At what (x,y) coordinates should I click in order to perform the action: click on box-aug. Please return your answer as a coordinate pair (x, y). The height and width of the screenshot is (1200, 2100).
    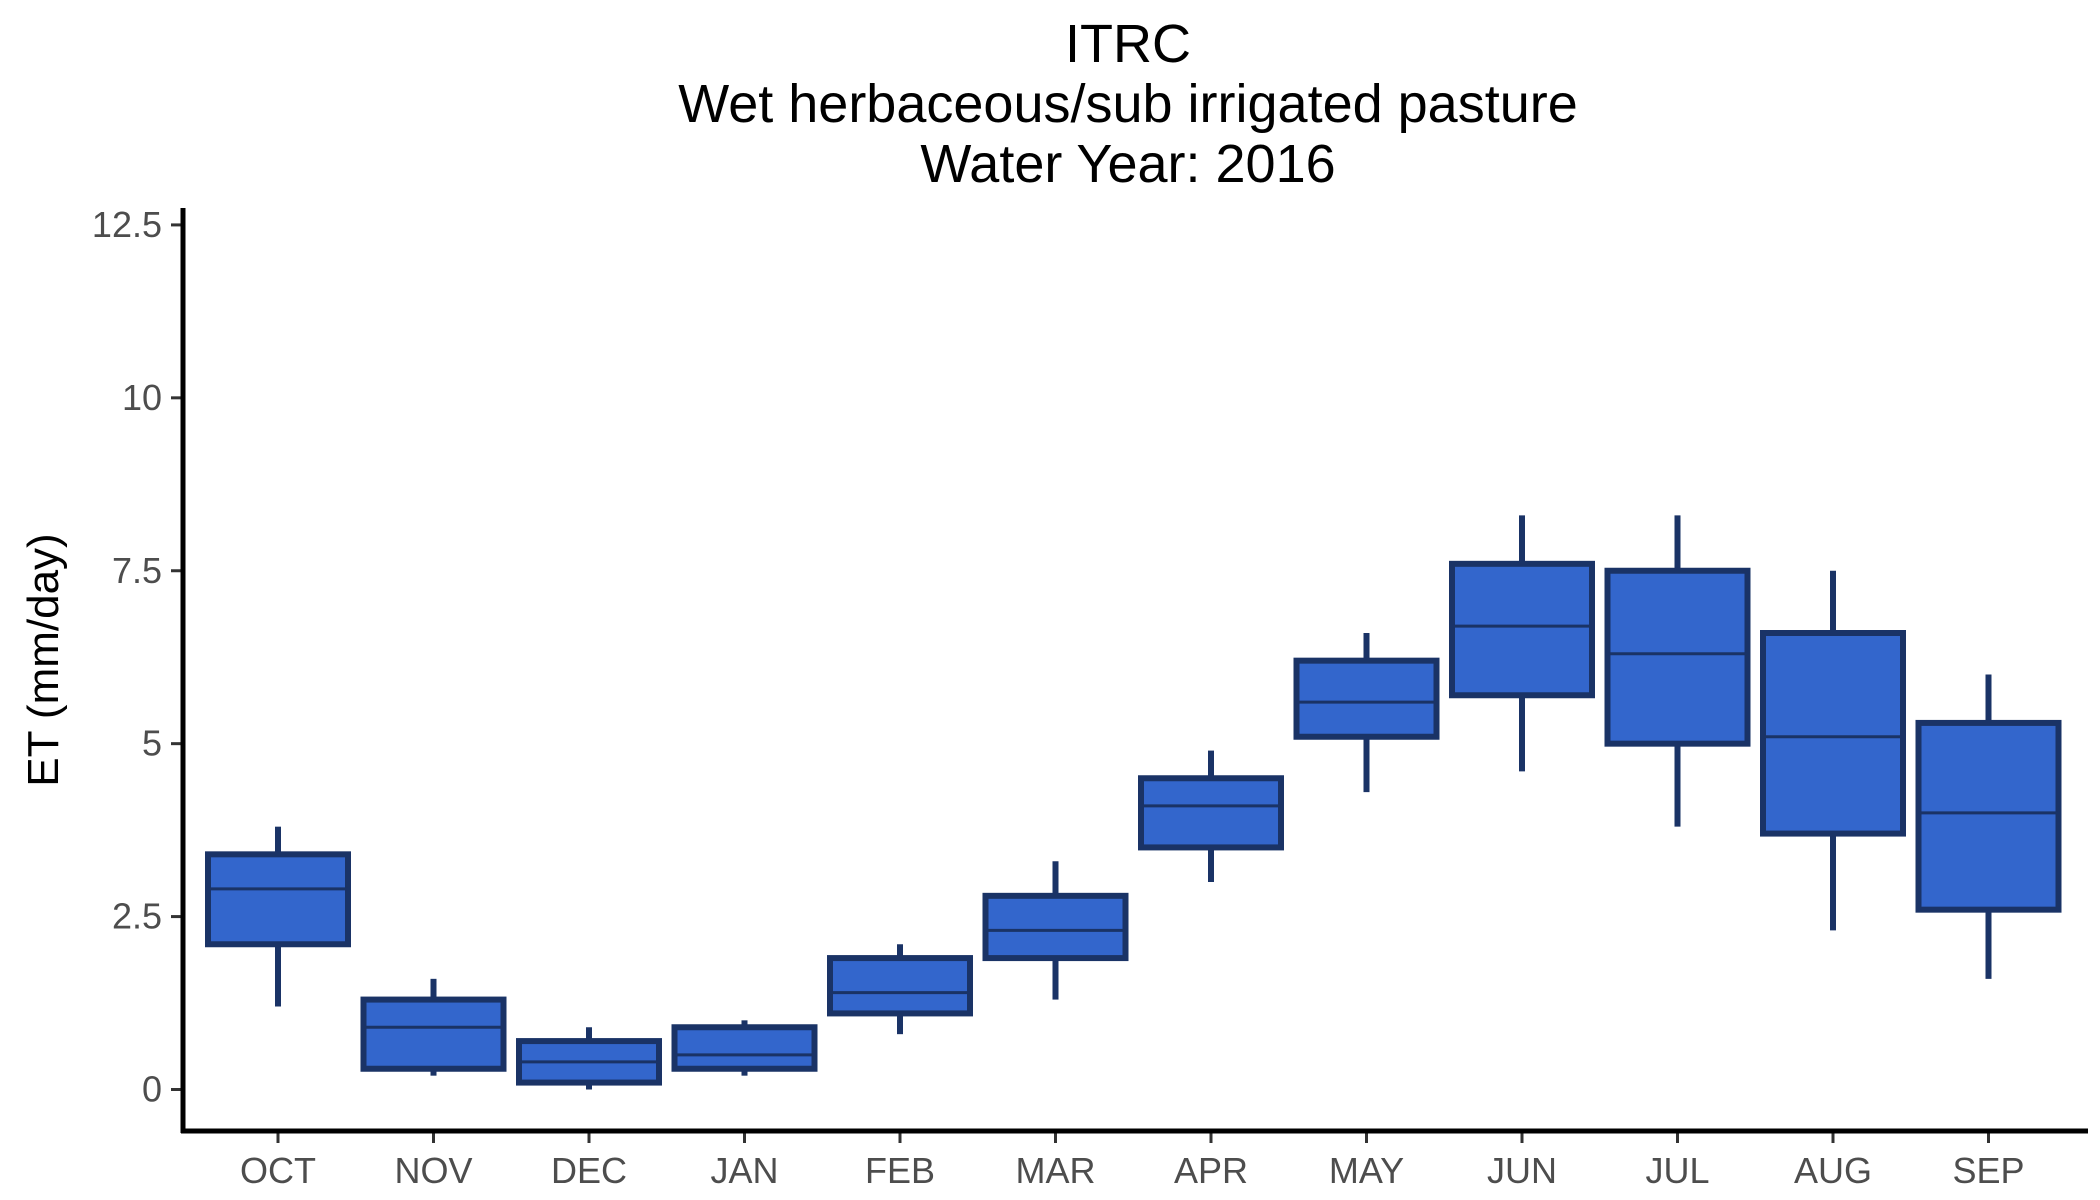
    Looking at the image, I should click on (1833, 750).